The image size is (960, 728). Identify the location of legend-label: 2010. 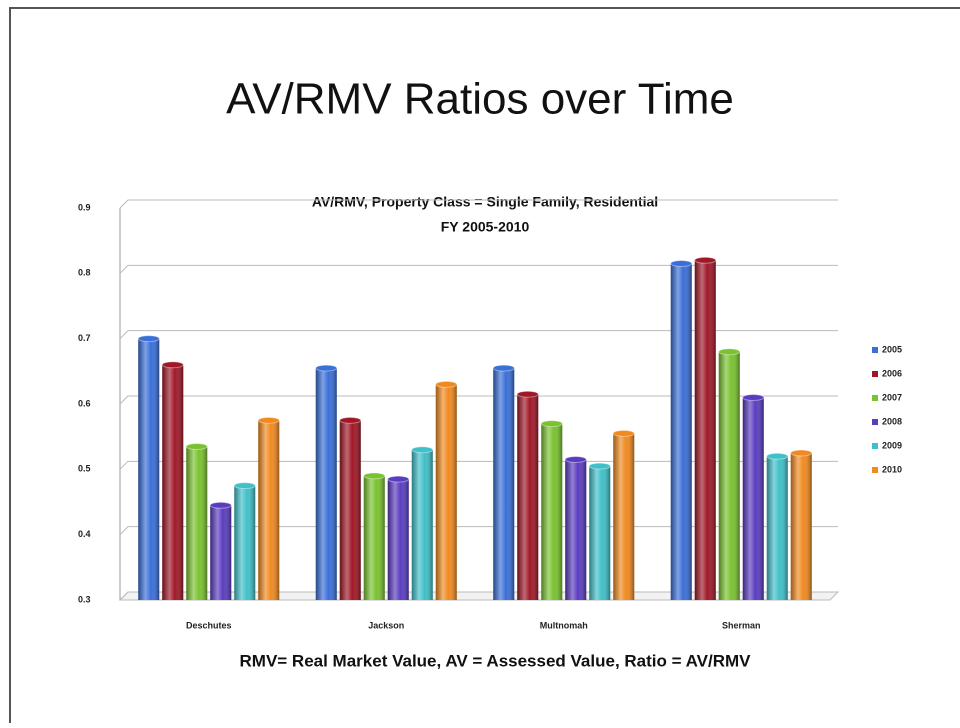
(892, 469).